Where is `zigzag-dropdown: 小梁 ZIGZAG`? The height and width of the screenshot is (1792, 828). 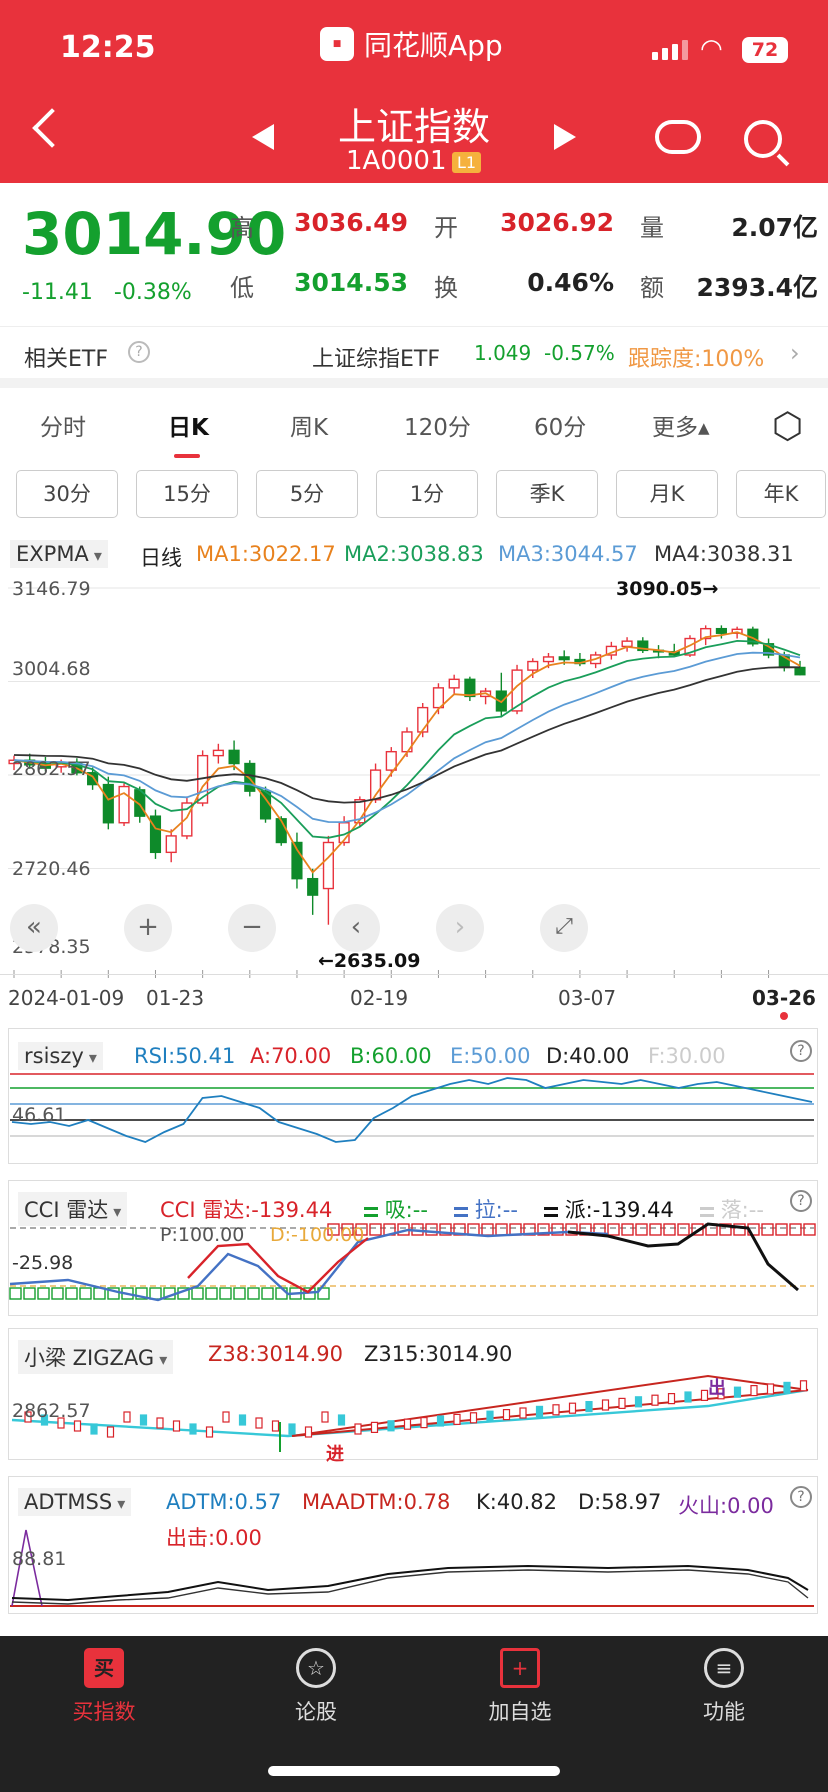
zigzag-dropdown: 小梁 ZIGZAG is located at coordinates (96, 1357).